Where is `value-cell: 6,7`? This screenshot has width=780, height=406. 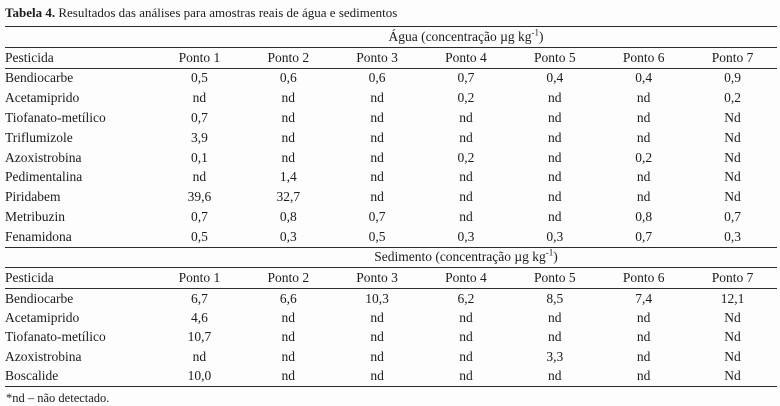
value-cell: 6,7 is located at coordinates (199, 298).